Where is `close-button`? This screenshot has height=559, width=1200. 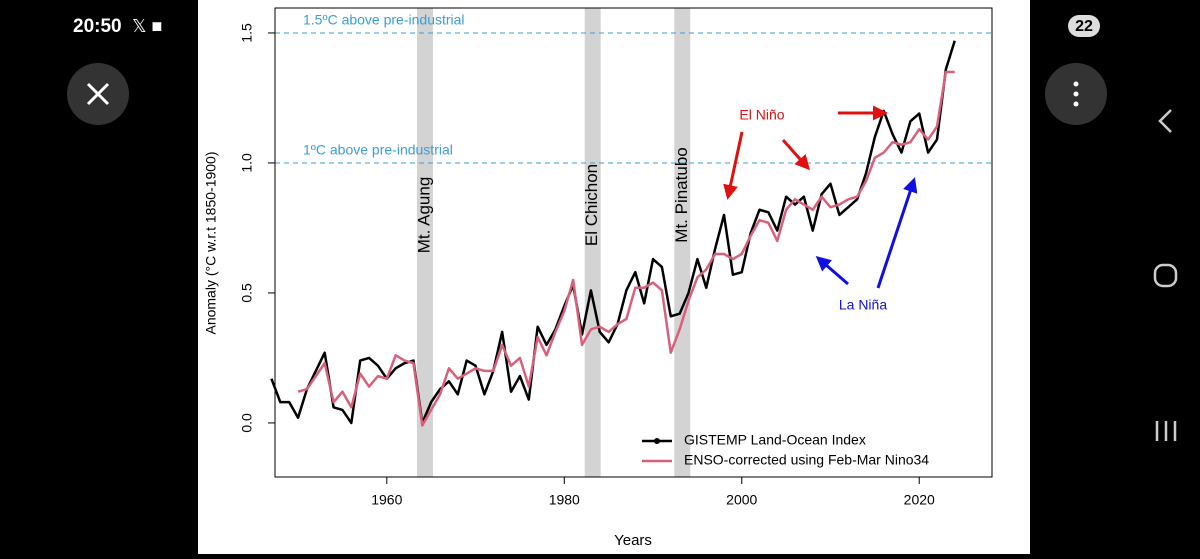
close-button is located at coordinates (98, 94).